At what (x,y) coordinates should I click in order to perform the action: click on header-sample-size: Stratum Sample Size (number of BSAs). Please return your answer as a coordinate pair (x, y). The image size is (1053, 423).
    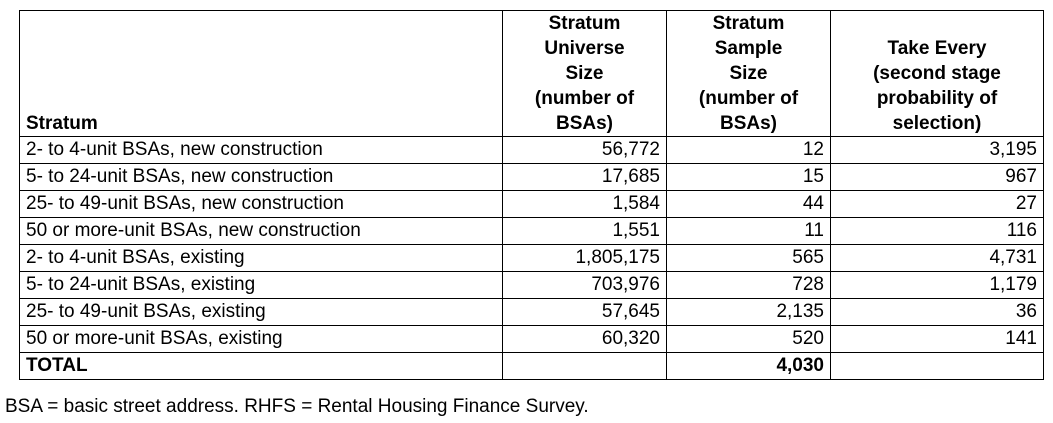
    Looking at the image, I should click on (748, 73).